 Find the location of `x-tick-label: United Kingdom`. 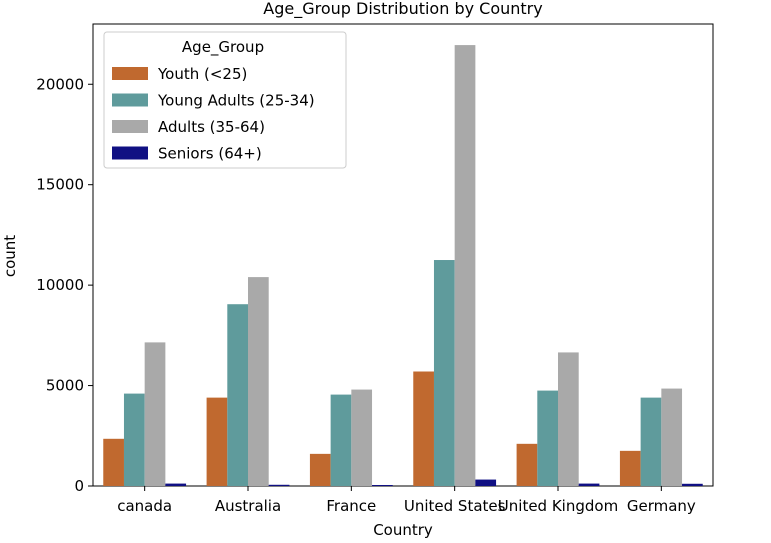

x-tick-label: United Kingdom is located at coordinates (558, 506).